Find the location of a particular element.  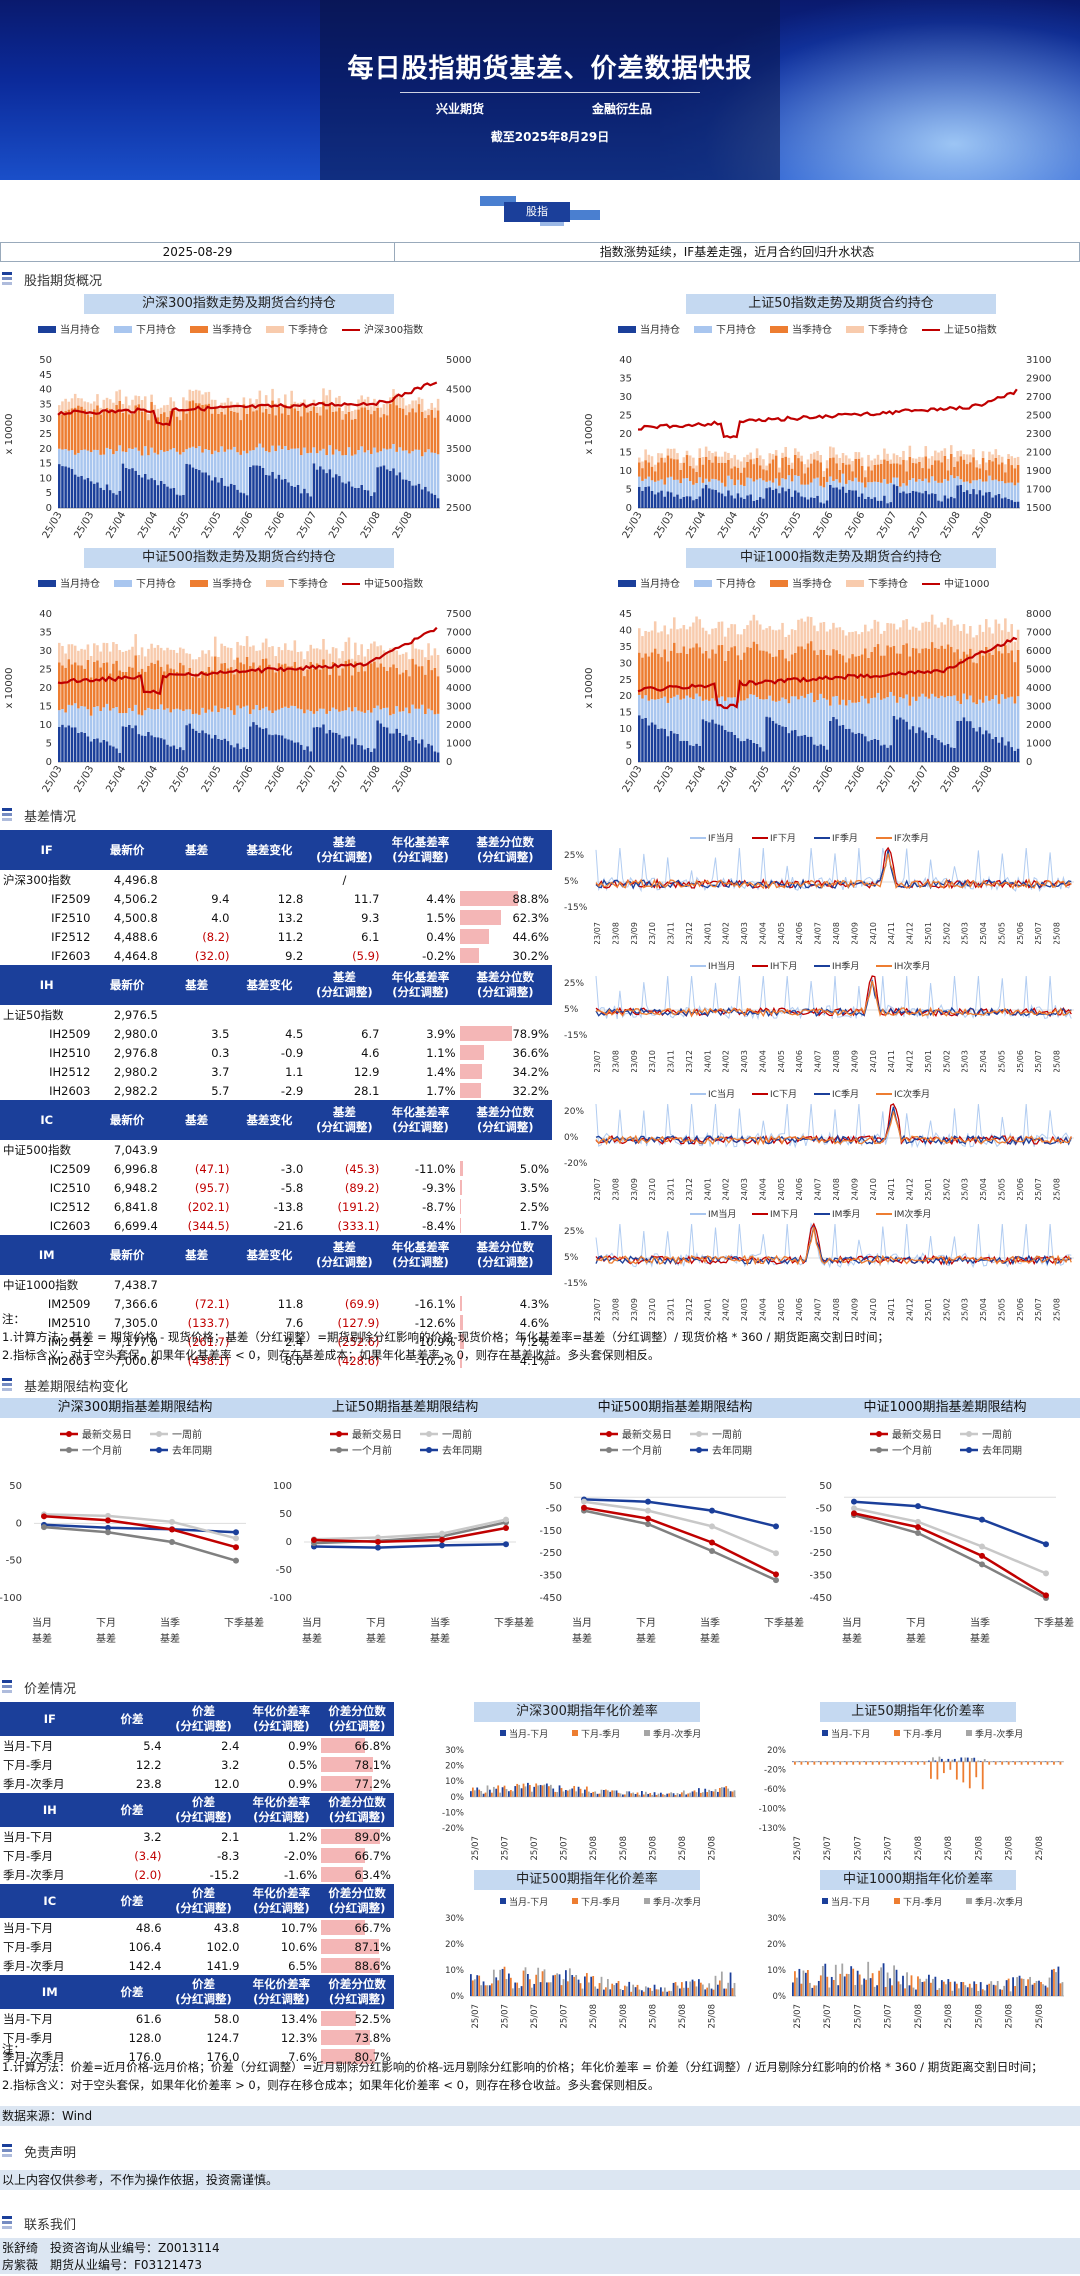

percentile-value: 62.3% is located at coordinates (530, 917).